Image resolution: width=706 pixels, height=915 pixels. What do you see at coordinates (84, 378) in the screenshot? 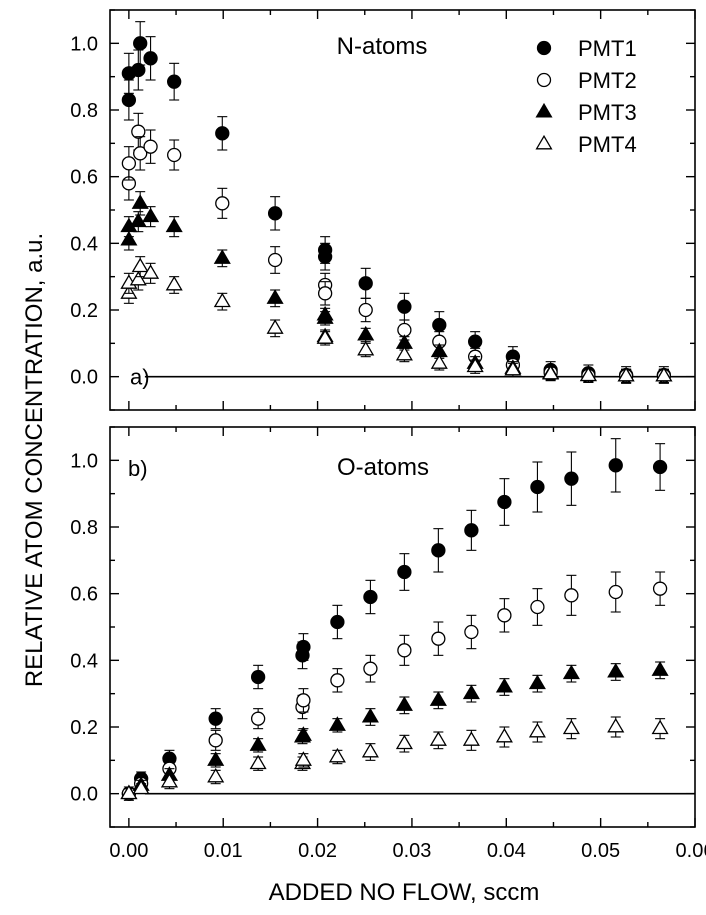
I see `panel-a-y-tick-label: 0.0` at bounding box center [84, 378].